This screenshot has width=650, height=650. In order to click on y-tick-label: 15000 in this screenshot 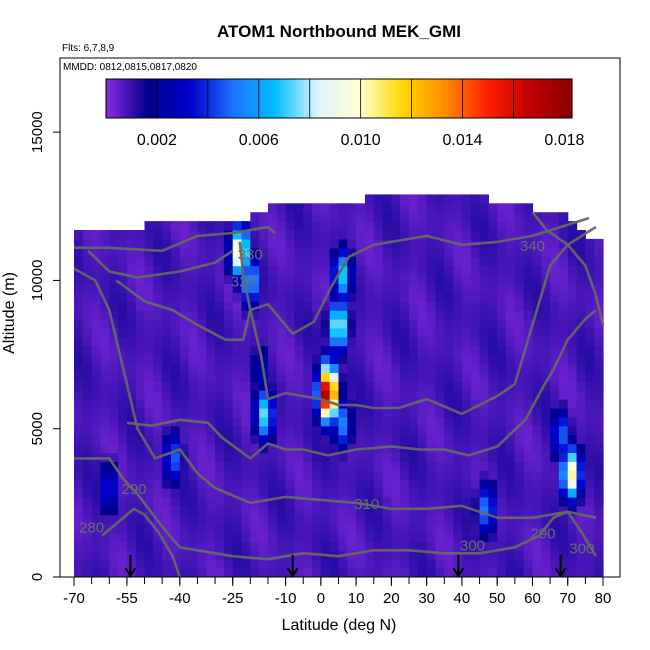, I will do `click(37, 132)`.